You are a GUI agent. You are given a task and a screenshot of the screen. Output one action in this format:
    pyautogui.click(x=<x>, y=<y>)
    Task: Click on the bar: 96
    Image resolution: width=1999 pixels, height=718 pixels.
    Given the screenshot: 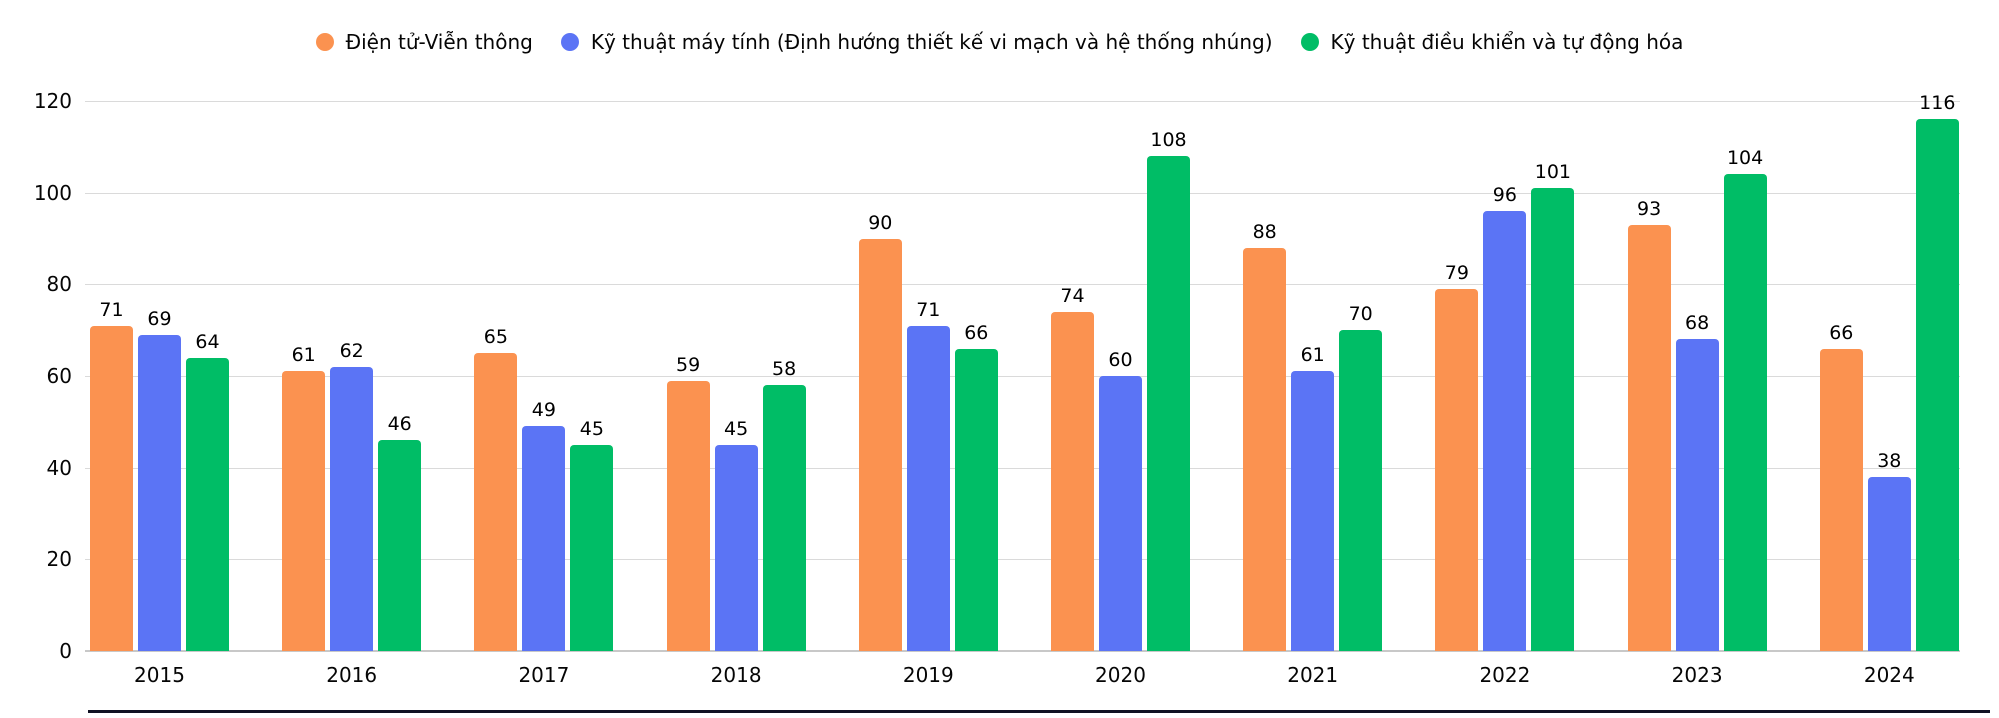 What is the action you would take?
    pyautogui.click(x=1505, y=417)
    